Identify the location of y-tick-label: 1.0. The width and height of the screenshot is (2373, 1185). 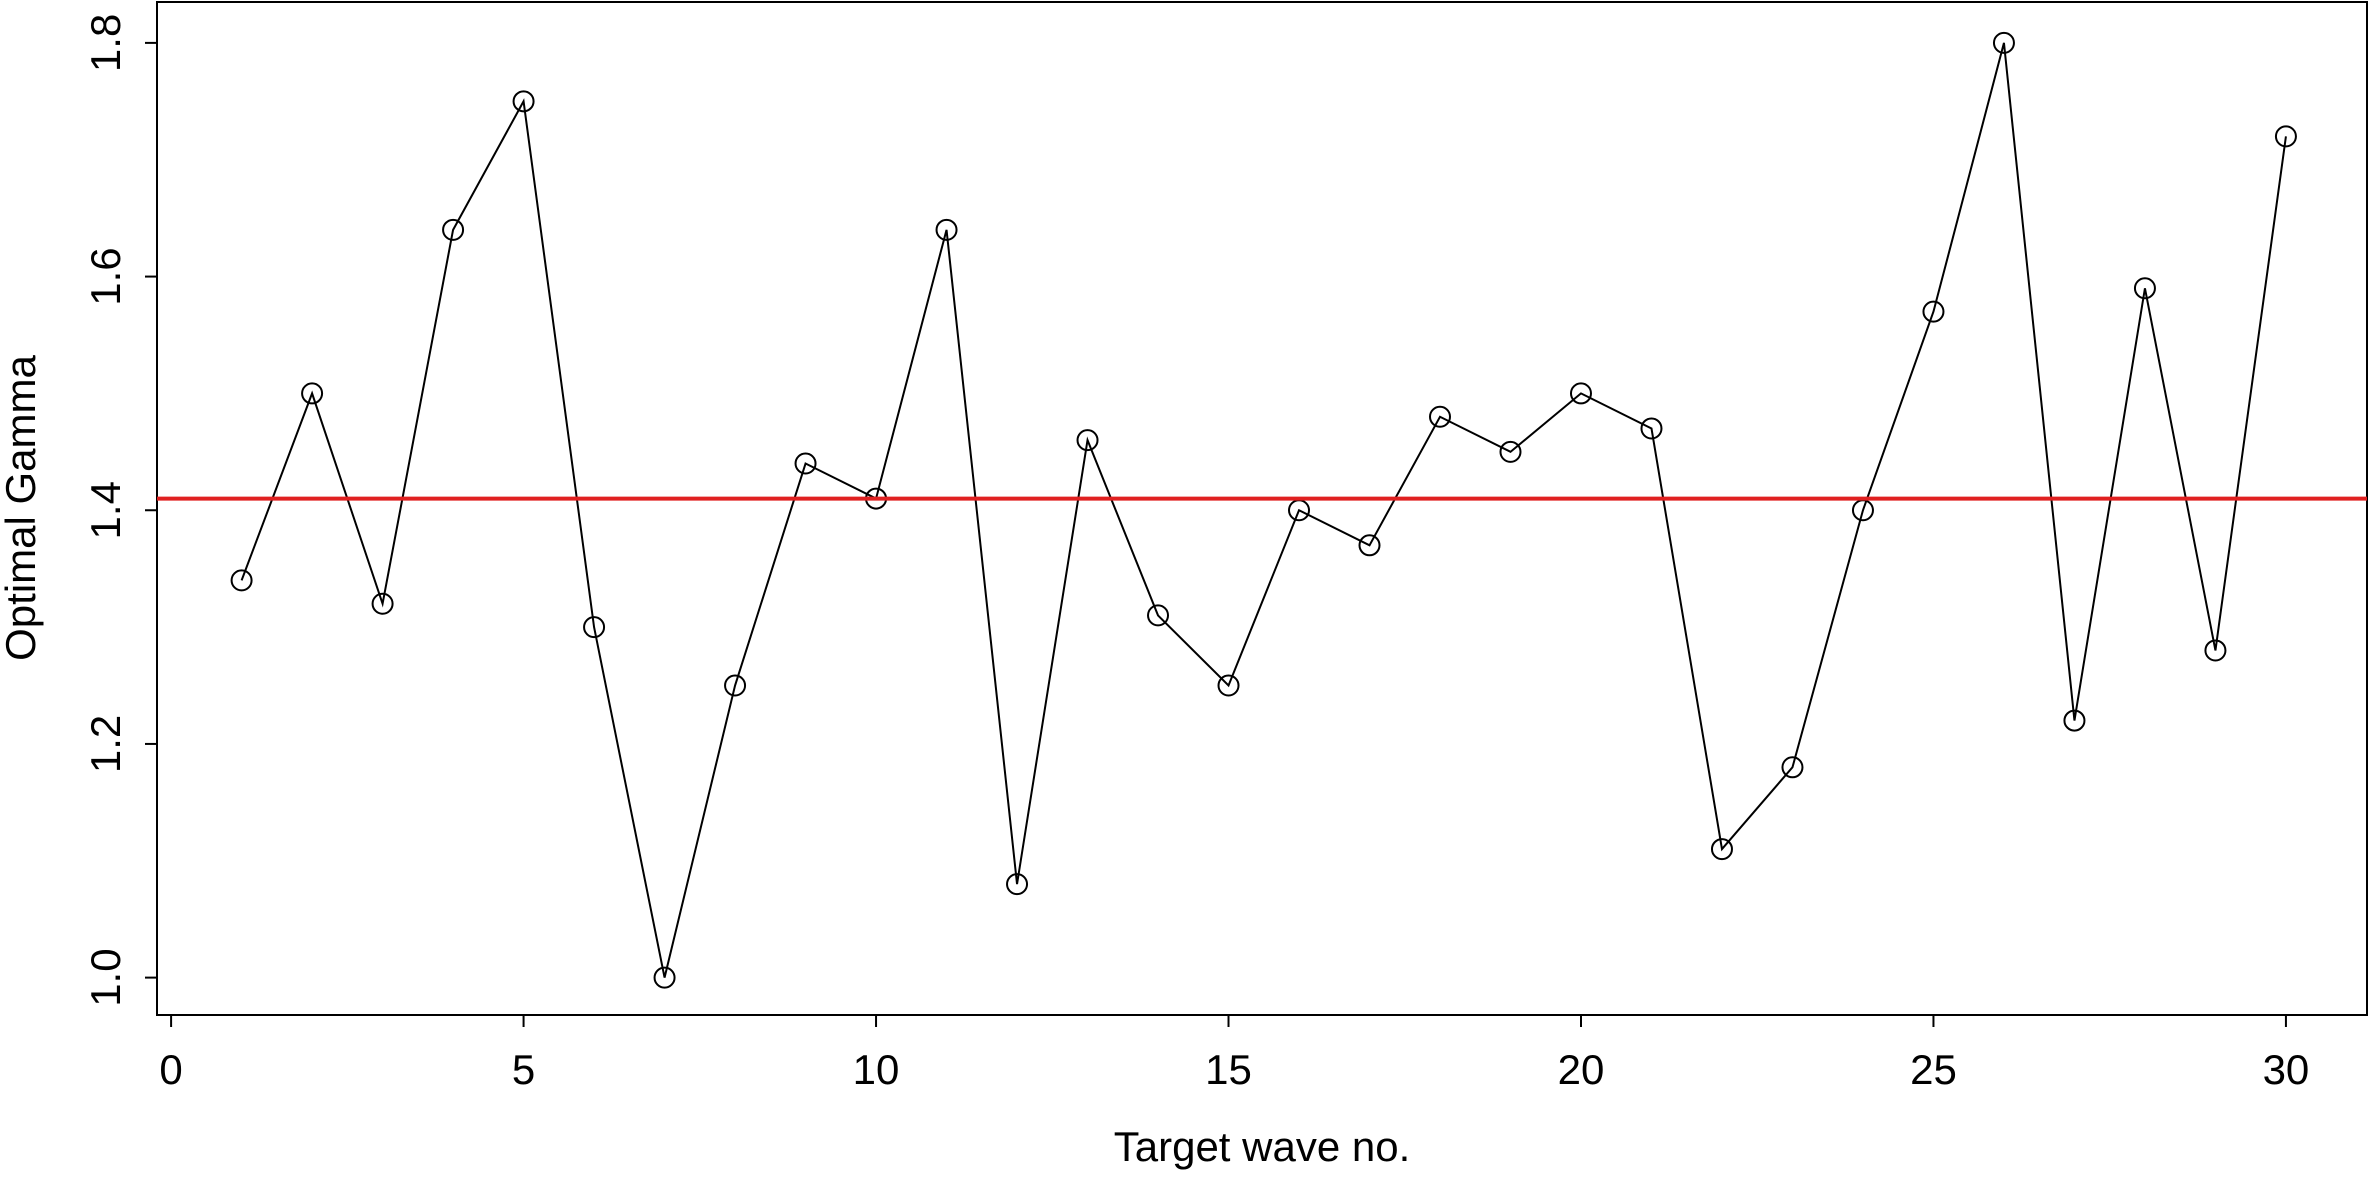
(105, 977).